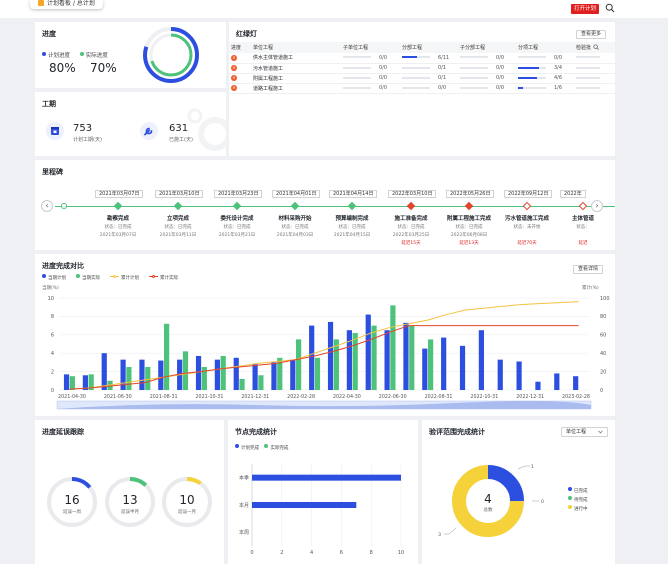 The image size is (668, 564). Describe the element at coordinates (469, 235) in the screenshot. I see `milestone-actual-date: 2022年06月08日` at that location.